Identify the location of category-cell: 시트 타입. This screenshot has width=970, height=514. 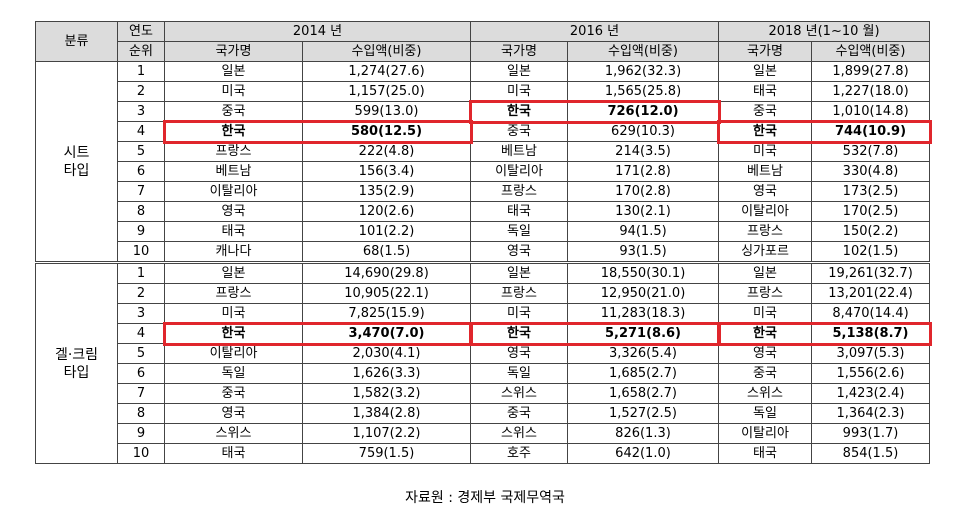
(76, 162).